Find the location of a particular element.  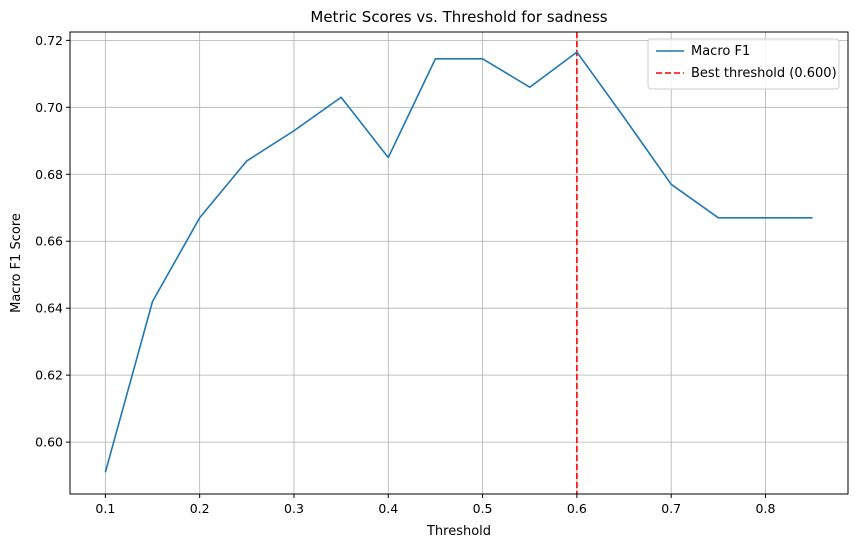

legend-label-macro-f1: Macro F1 is located at coordinates (720, 51).